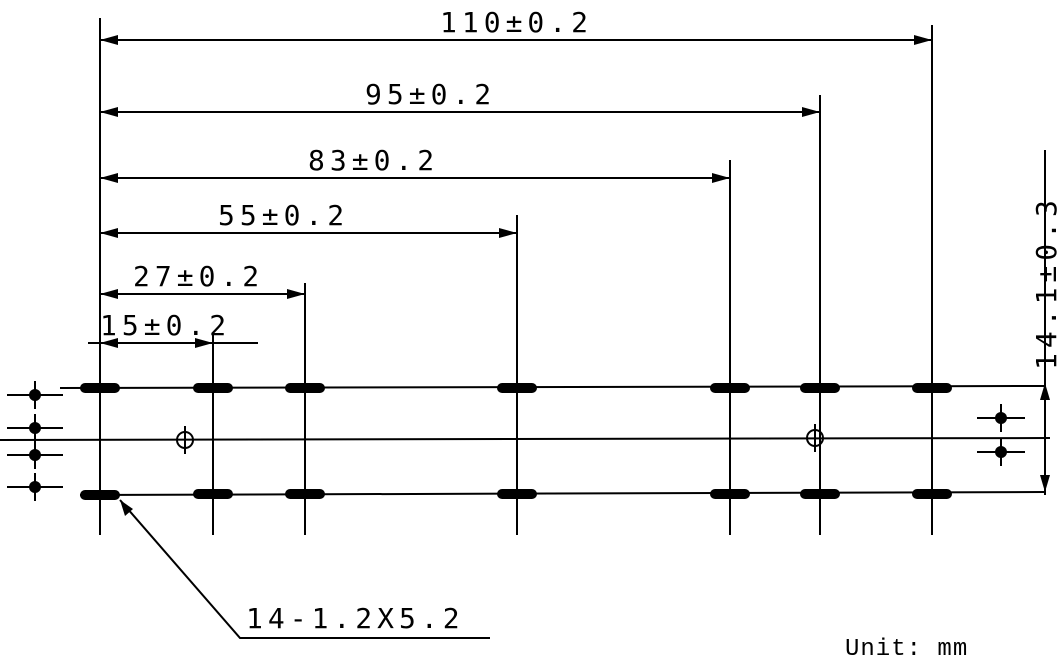 The width and height of the screenshot is (1061, 661). I want to click on slot-note: 14-1.2X5.2, so click(355, 618).